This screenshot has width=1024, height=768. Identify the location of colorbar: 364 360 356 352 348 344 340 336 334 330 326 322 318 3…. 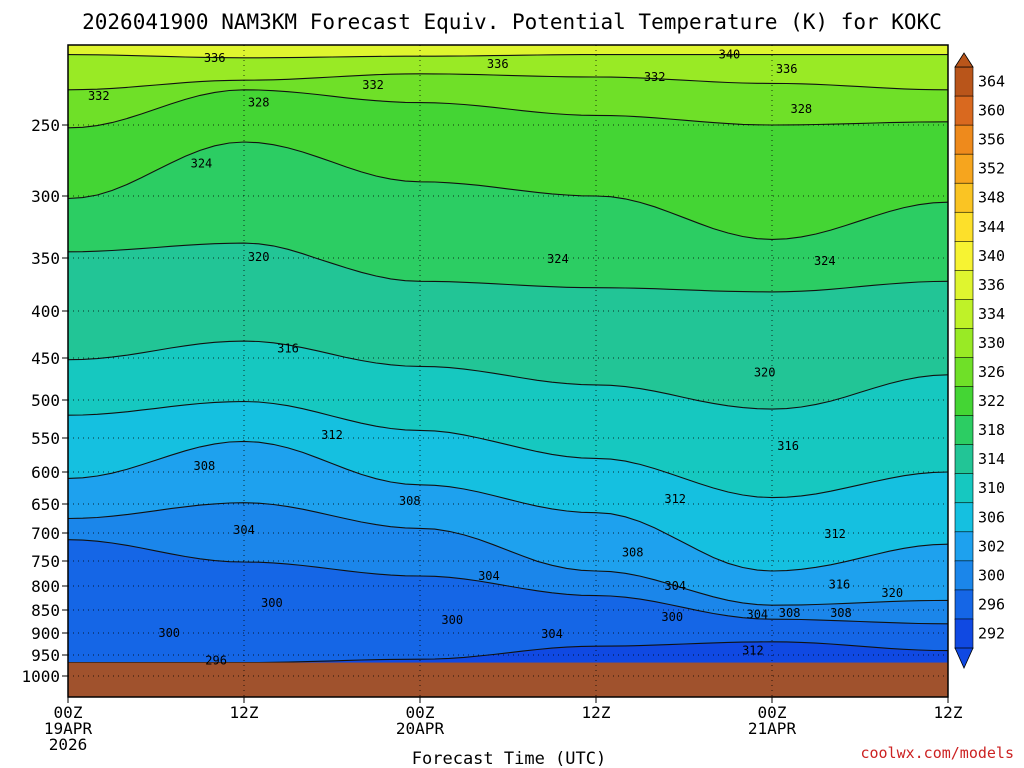
(979, 360).